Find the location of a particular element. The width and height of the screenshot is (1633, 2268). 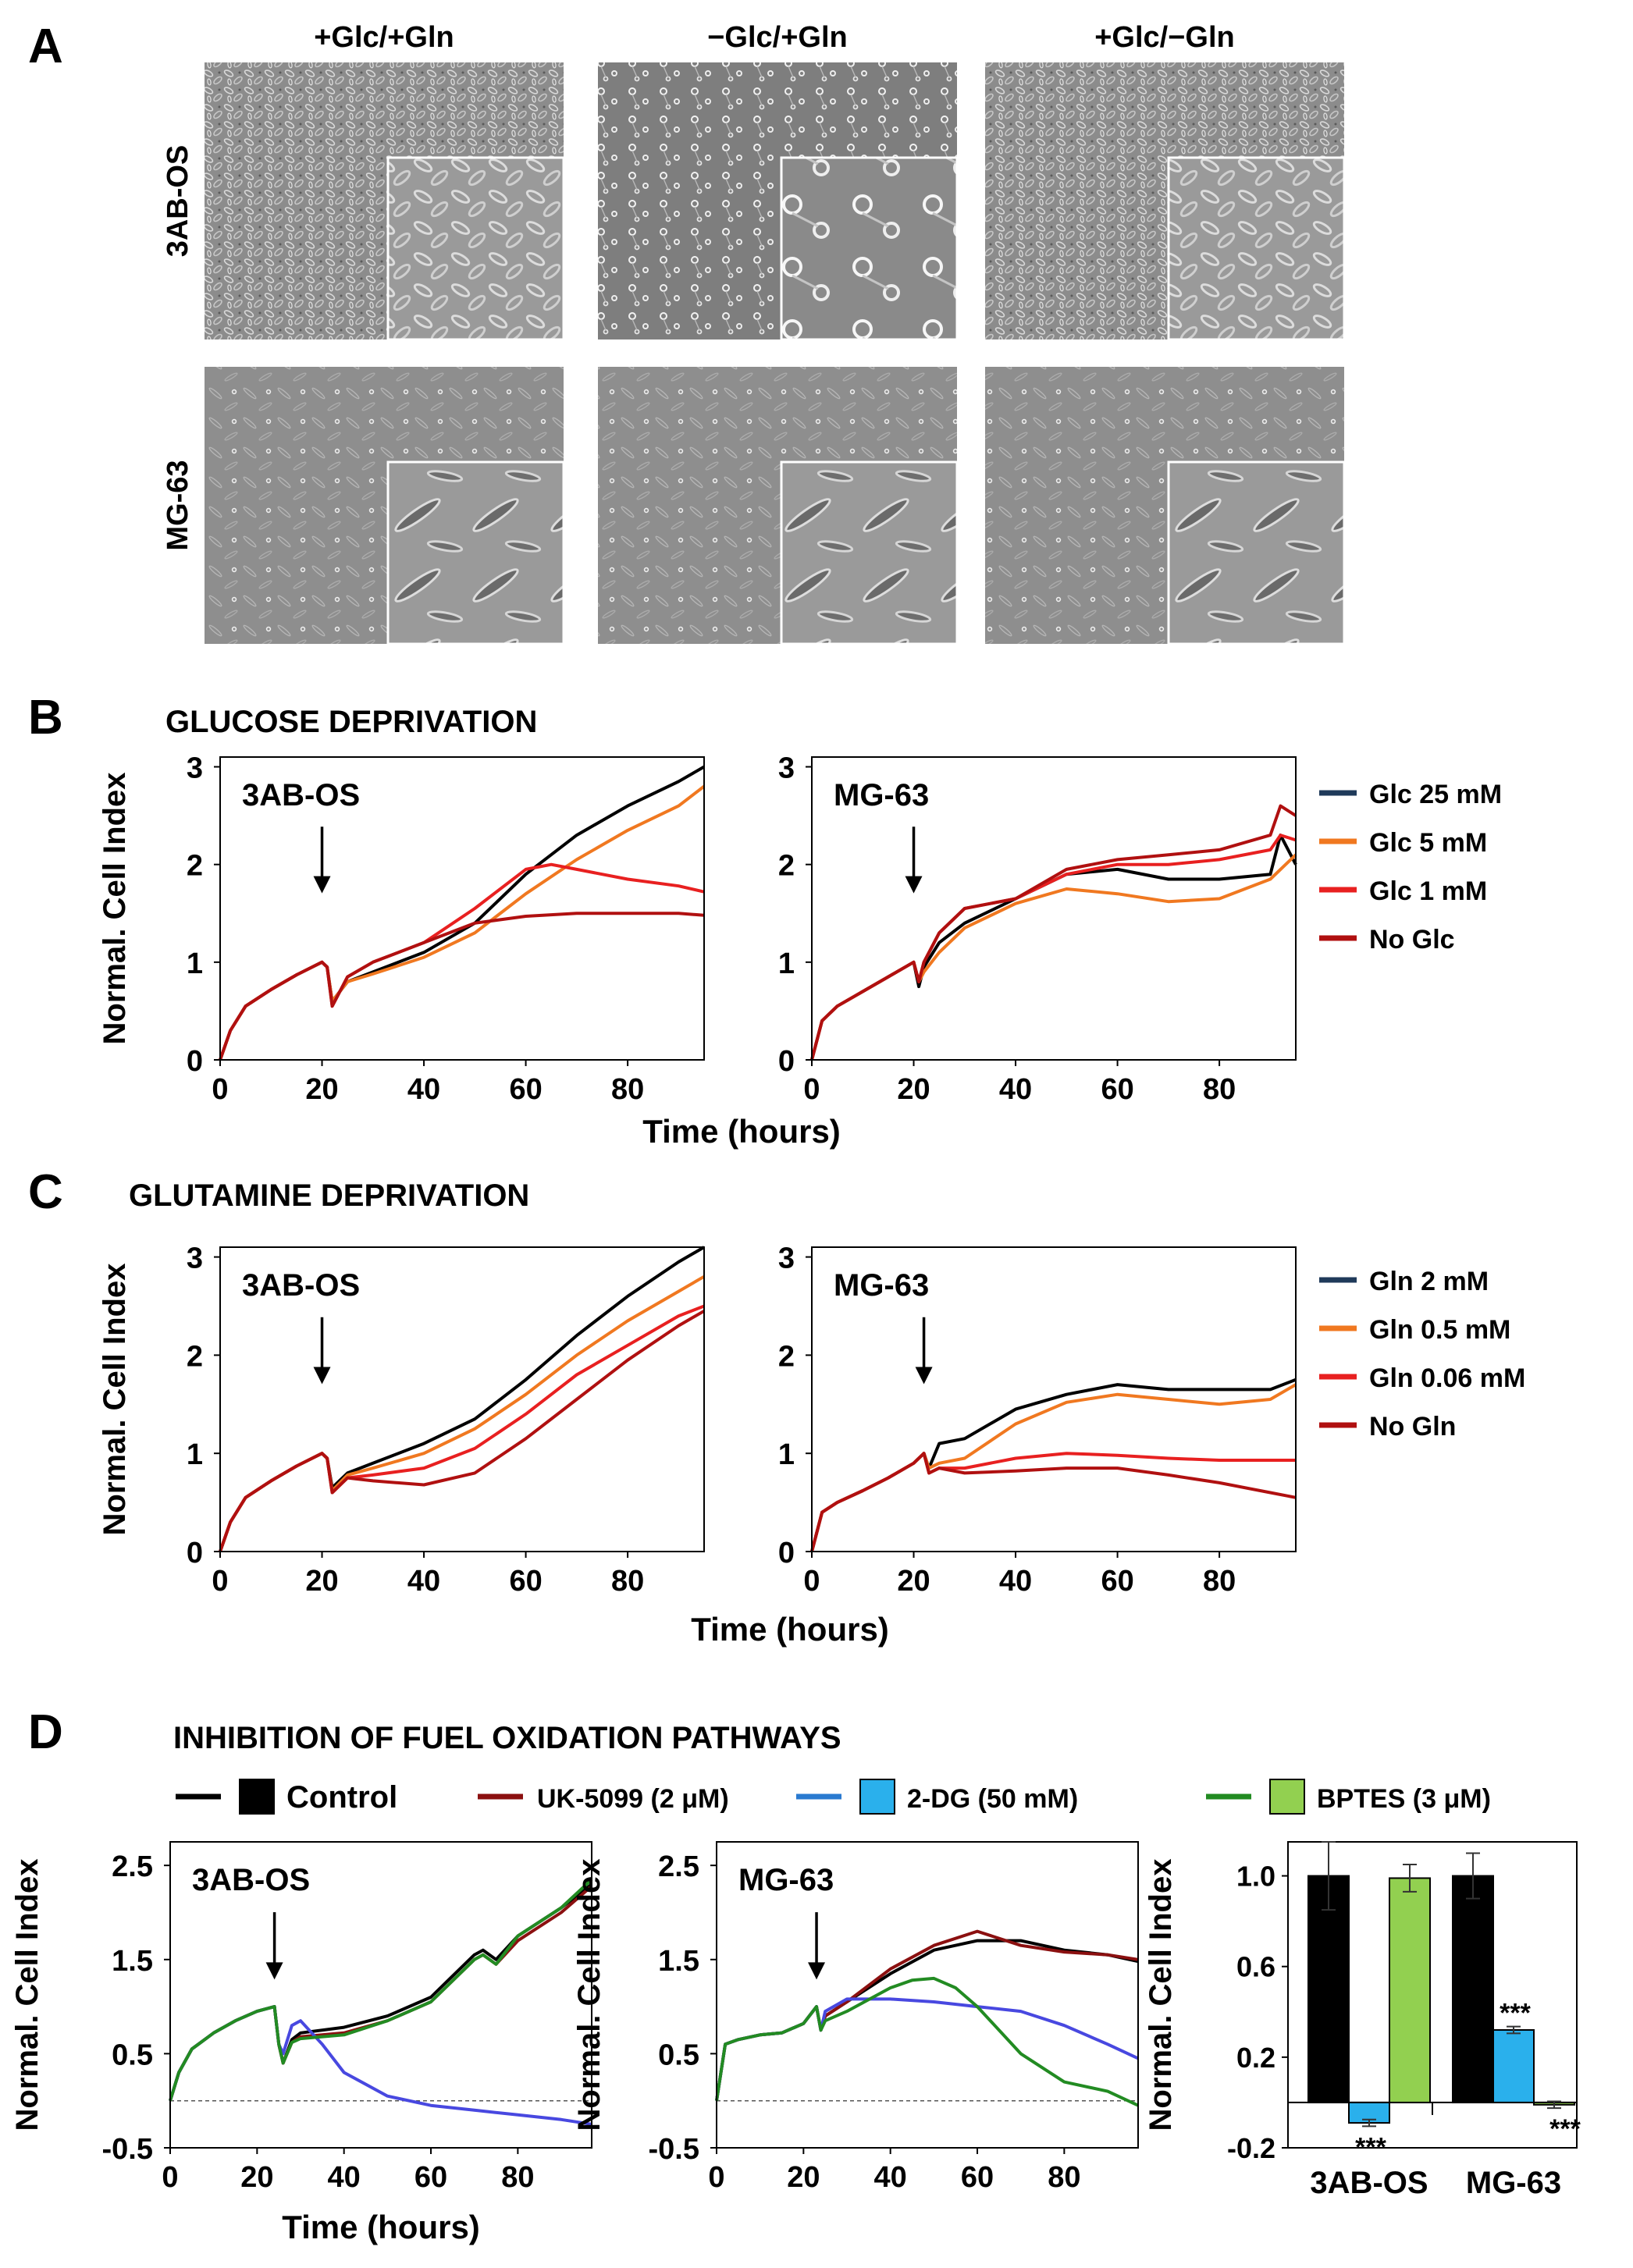

chart-title: GLUTAMINE DEPRIVATION is located at coordinates (329, 1195).